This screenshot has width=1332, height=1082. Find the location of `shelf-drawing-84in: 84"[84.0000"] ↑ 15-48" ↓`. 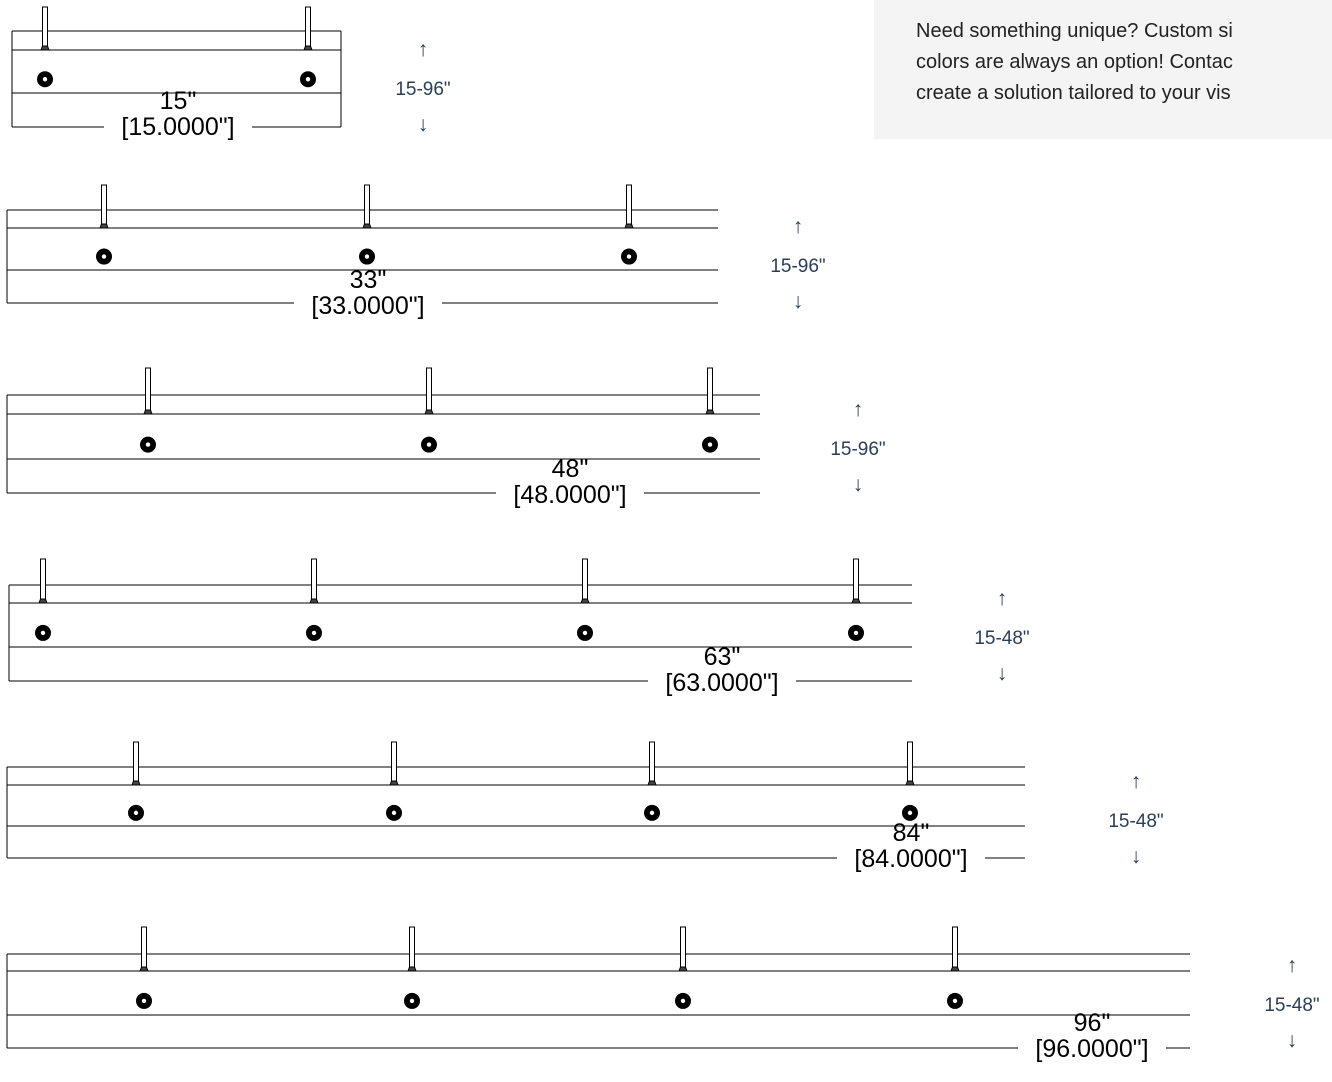

shelf-drawing-84in: 84"[84.0000"] ↑ 15-48" ↓ is located at coordinates (585, 807).